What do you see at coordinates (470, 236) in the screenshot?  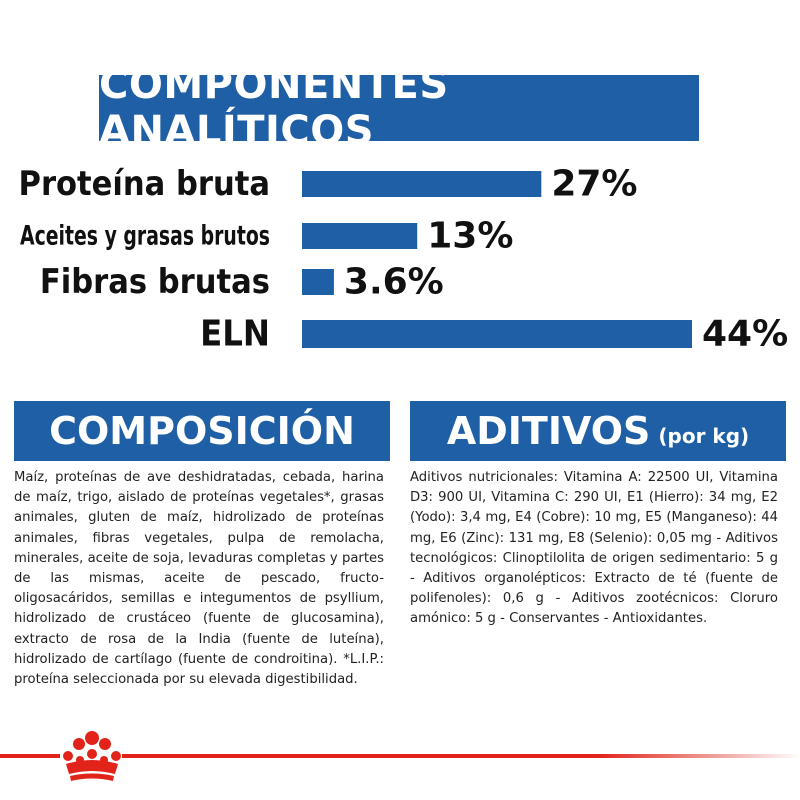 I see `value-label: 13%` at bounding box center [470, 236].